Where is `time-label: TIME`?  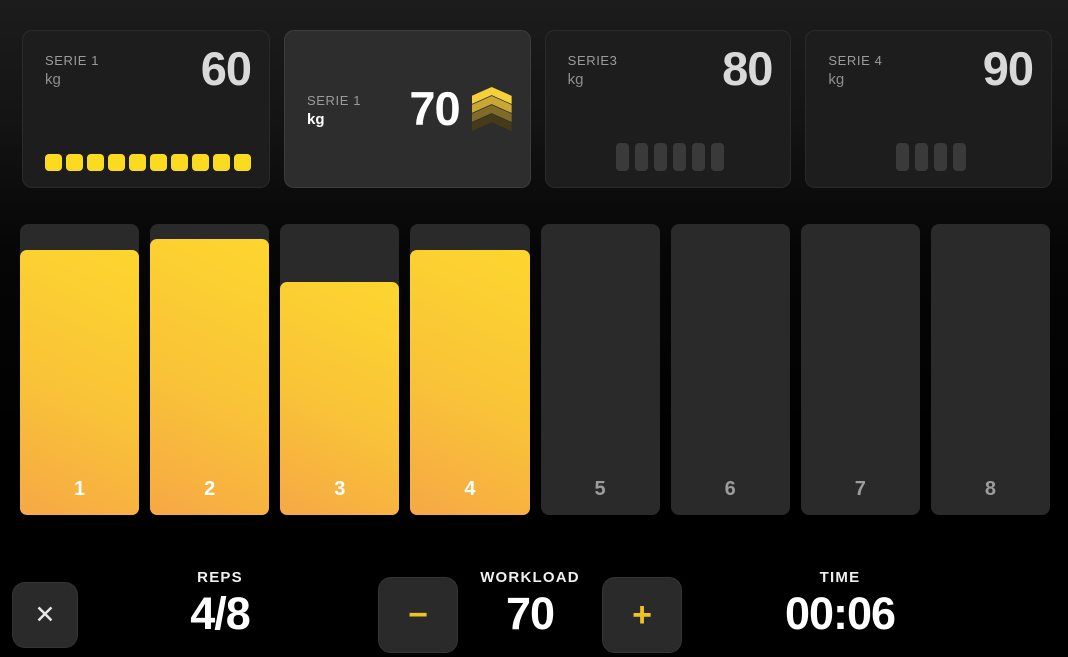 time-label: TIME is located at coordinates (840, 577).